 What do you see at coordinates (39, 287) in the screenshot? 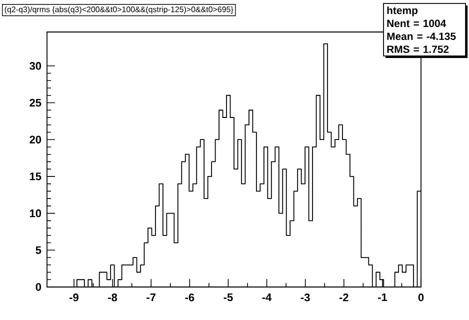
I see `y-tick-label: 0` at bounding box center [39, 287].